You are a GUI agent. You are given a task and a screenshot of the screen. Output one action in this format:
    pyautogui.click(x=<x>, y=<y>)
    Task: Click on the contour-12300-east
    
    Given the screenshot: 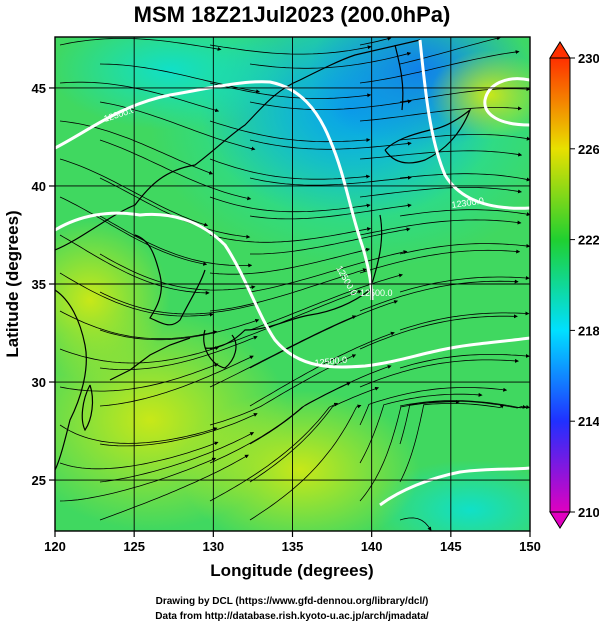 What is the action you would take?
    pyautogui.click(x=474, y=124)
    